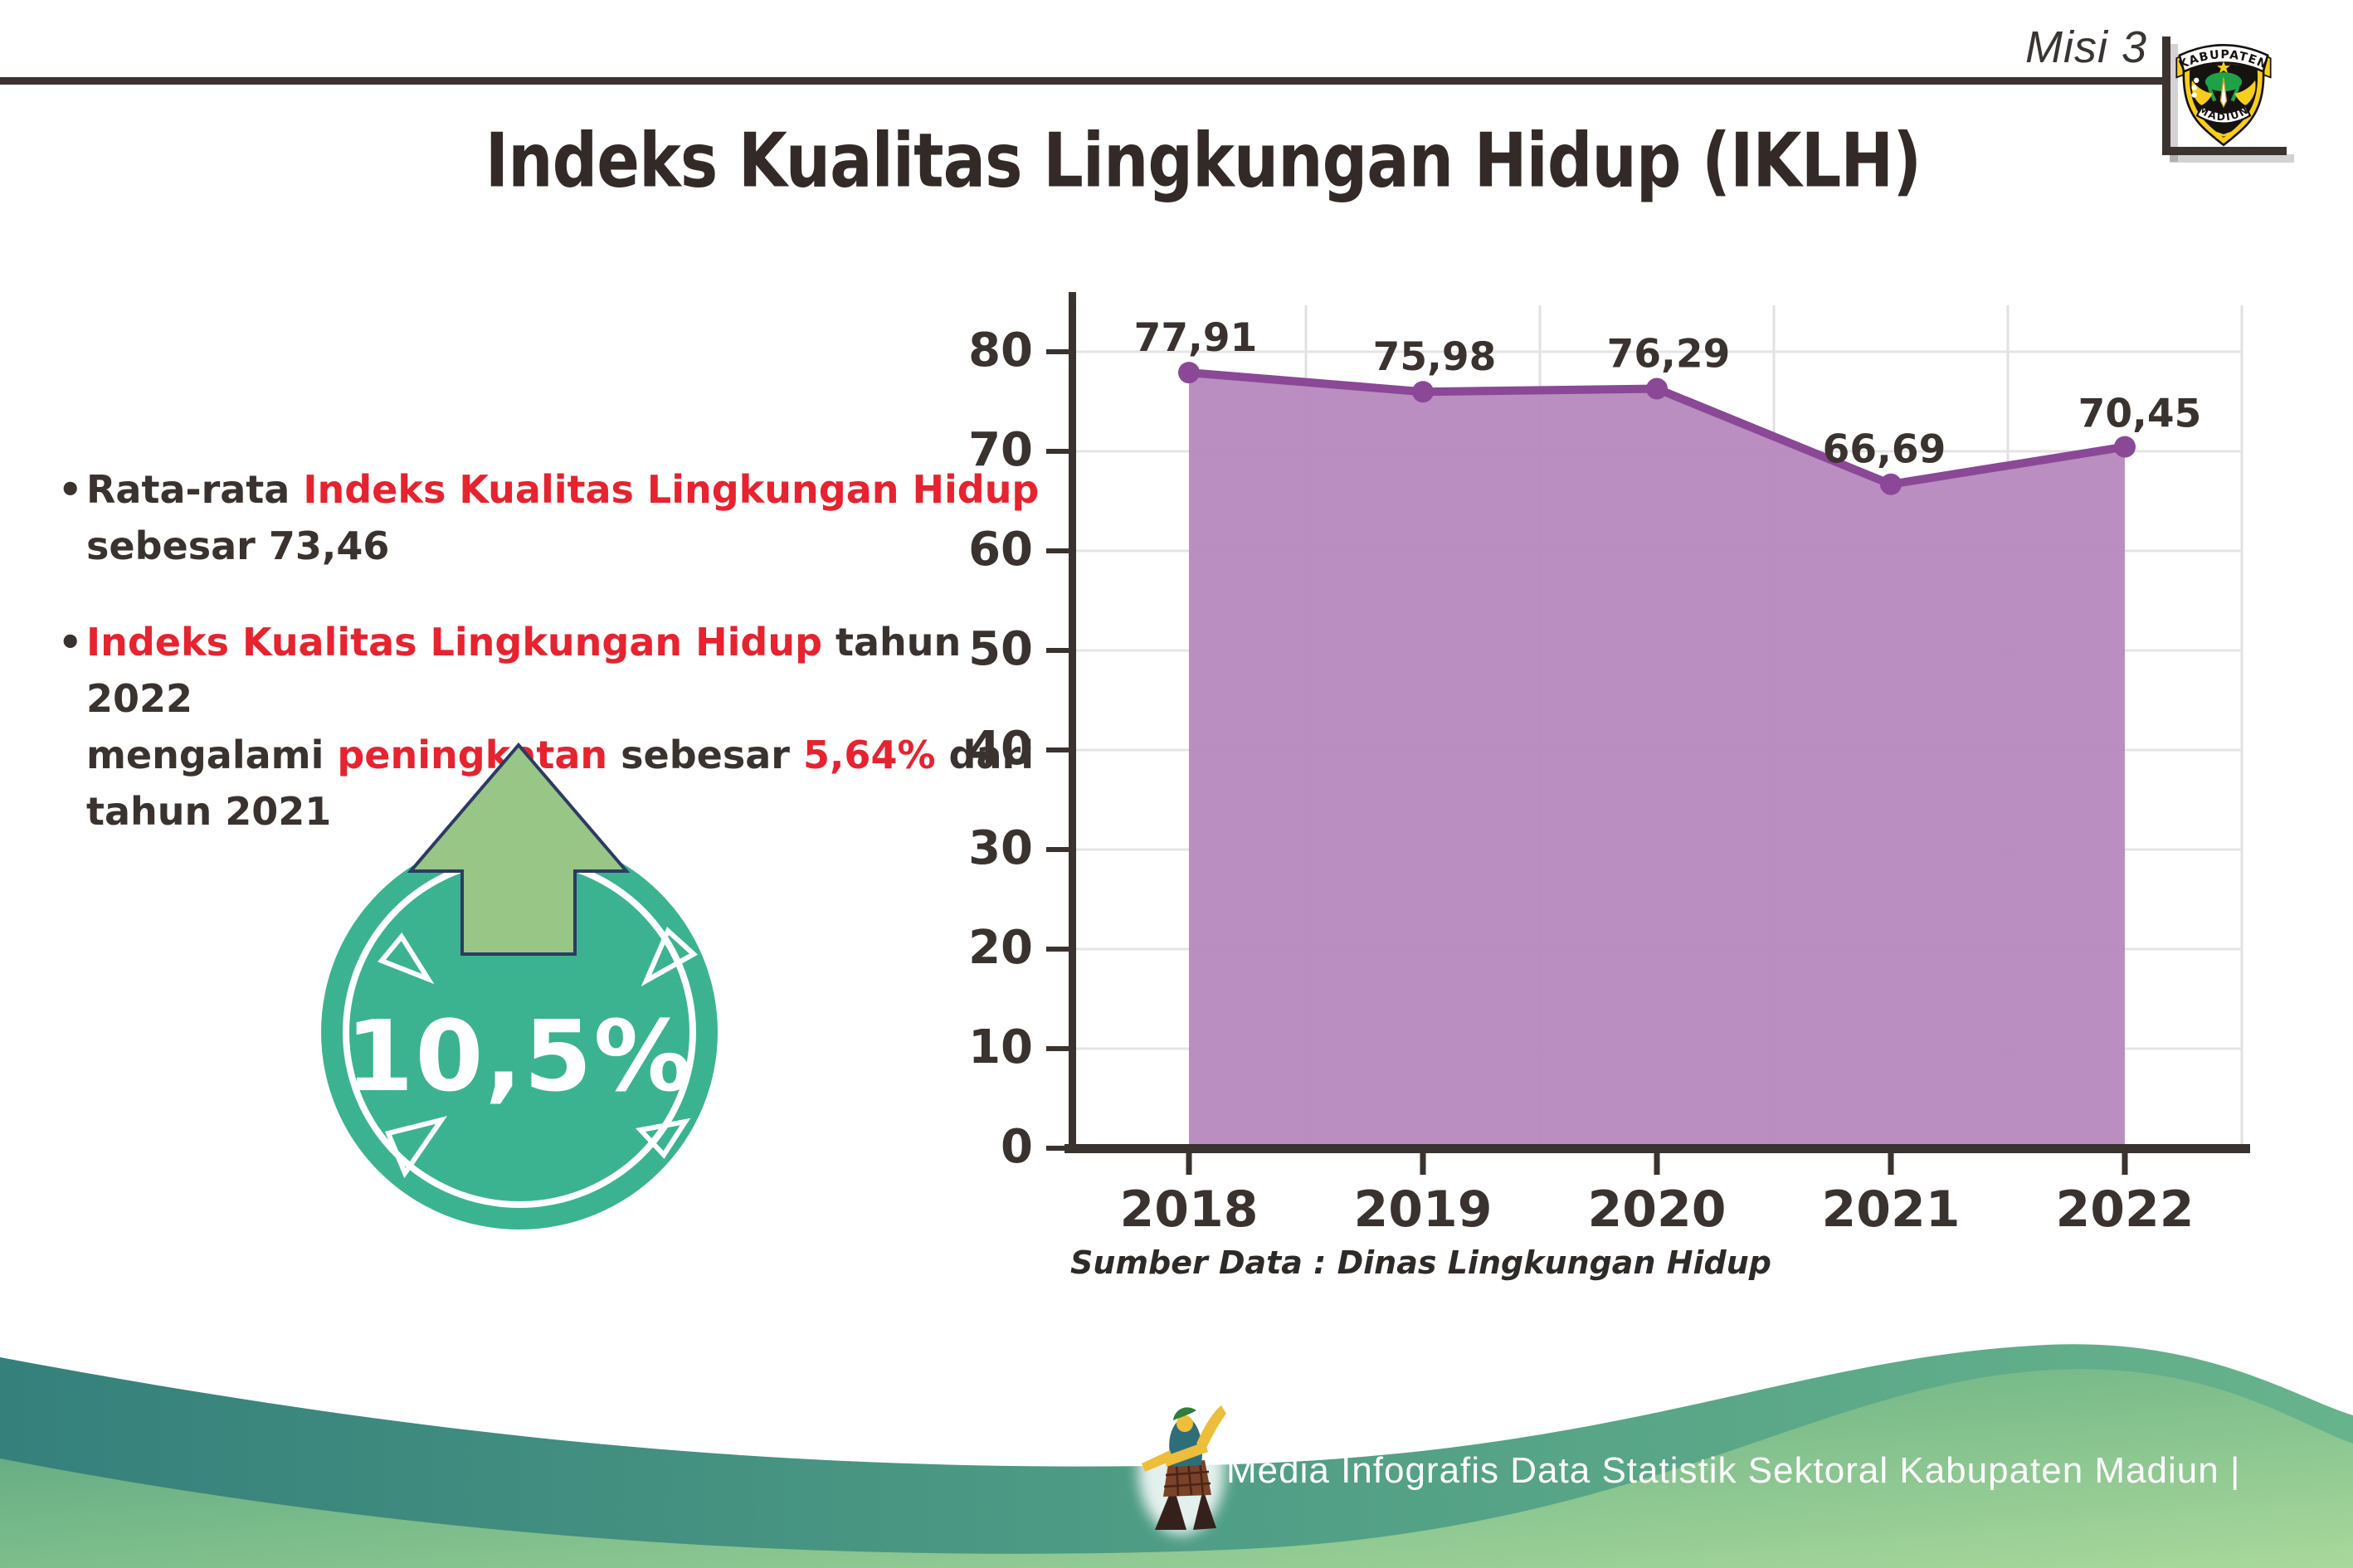  I want to click on x-tick-label: 2021, so click(1891, 1210).